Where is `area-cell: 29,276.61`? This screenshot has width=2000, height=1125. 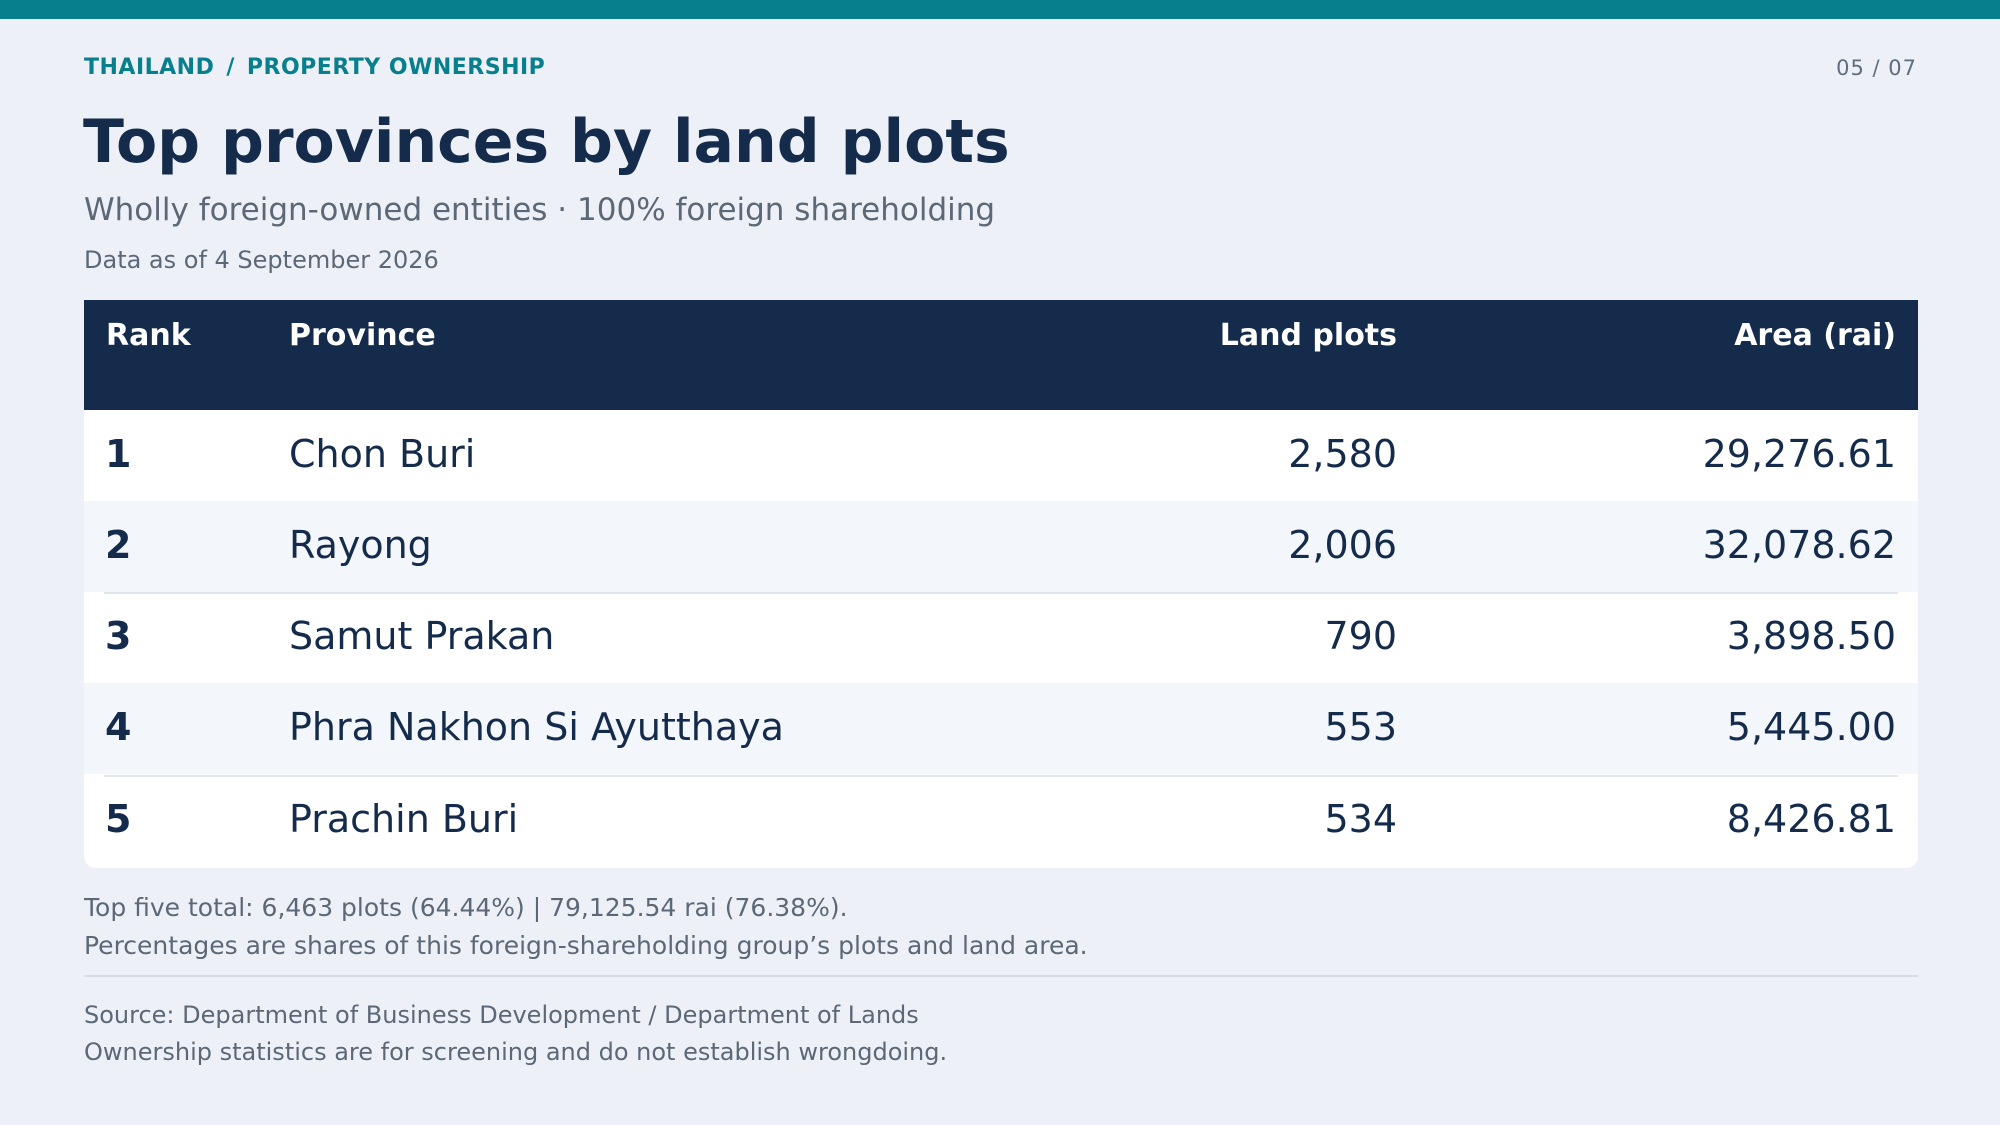 area-cell: 29,276.61 is located at coordinates (1799, 454).